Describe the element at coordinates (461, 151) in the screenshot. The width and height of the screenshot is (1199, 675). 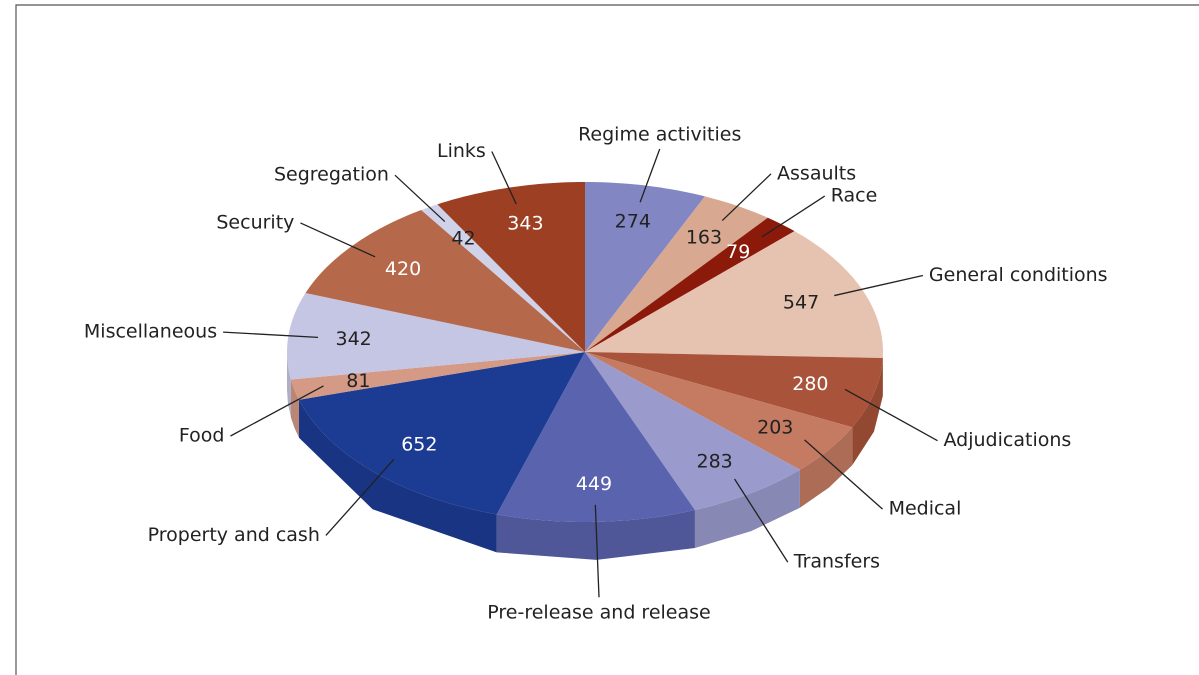
I see `category-label: Links` at that location.